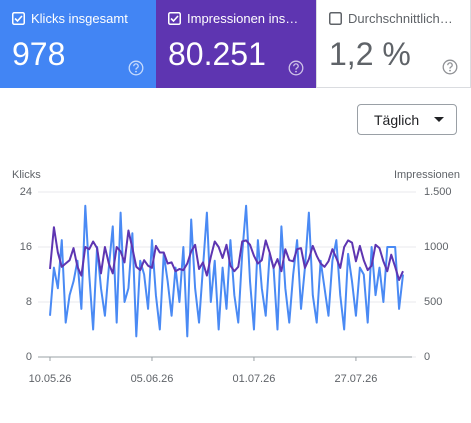 The width and height of the screenshot is (471, 423). Describe the element at coordinates (397, 119) in the screenshot. I see `dropdown-label: Täglich` at that location.